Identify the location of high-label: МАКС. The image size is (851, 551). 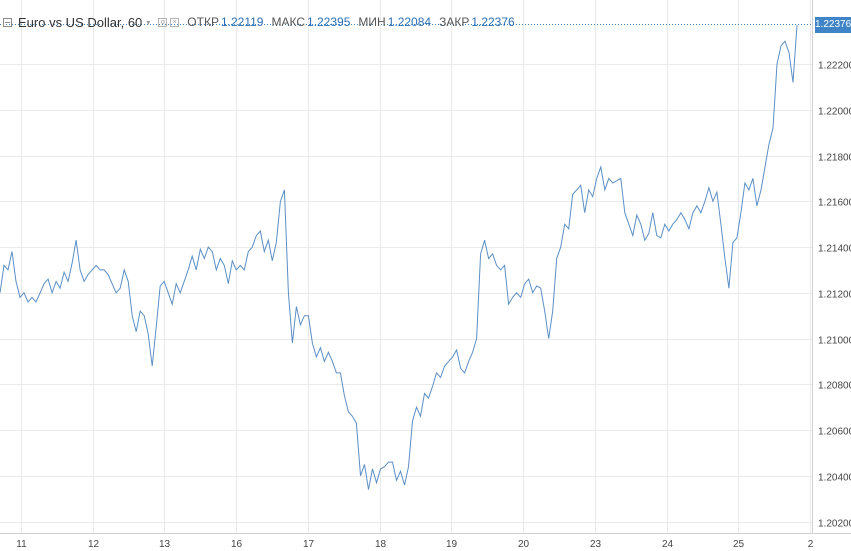
(288, 22).